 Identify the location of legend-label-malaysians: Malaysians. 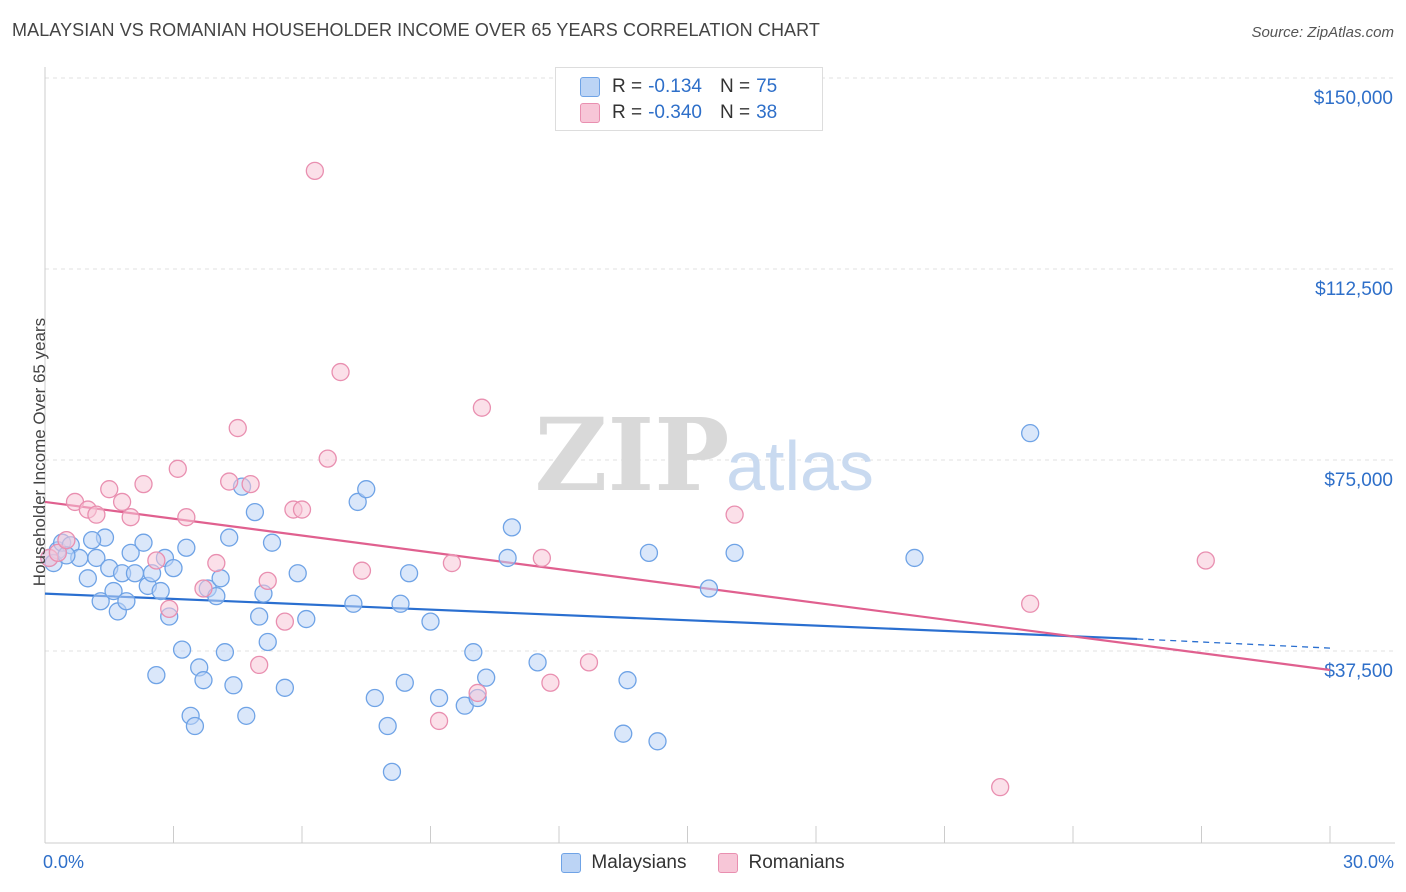
(639, 862).